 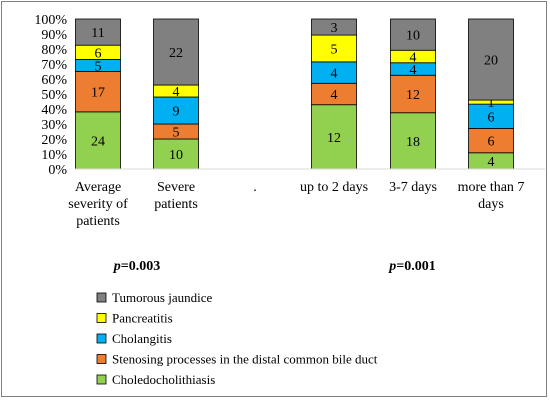 What do you see at coordinates (334, 187) in the screenshot?
I see `x-category-label: up to 2 days` at bounding box center [334, 187].